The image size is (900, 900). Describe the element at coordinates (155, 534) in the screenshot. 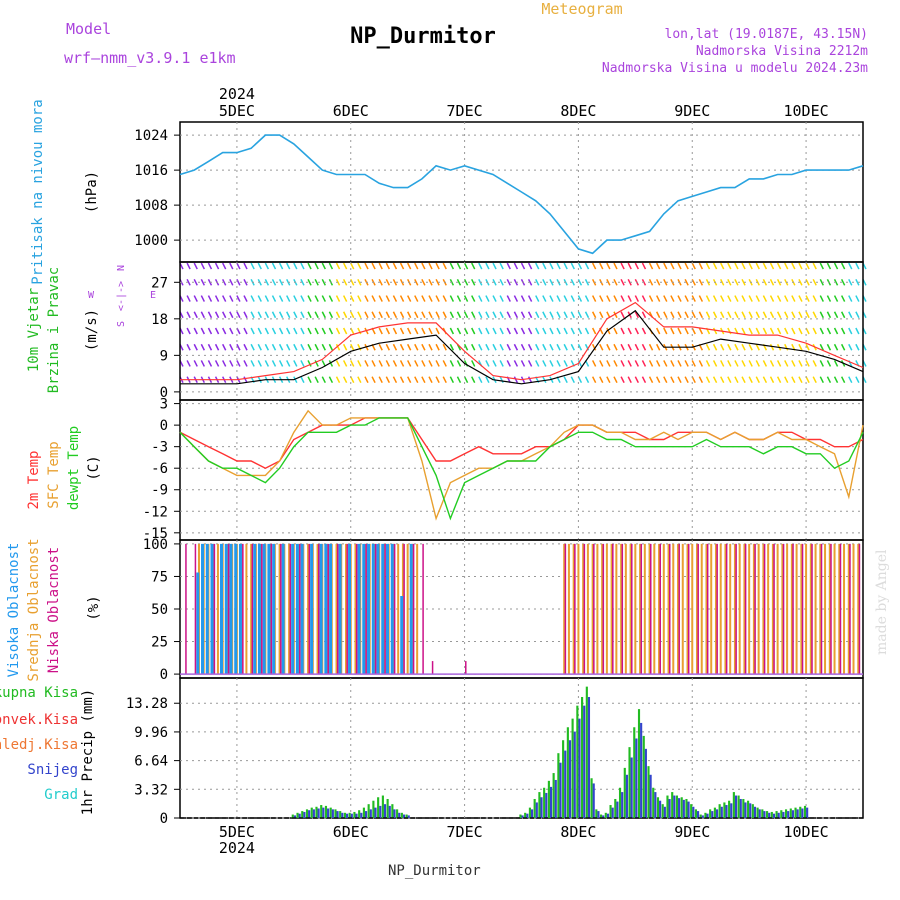

I see `y-tick-label: -15` at that location.